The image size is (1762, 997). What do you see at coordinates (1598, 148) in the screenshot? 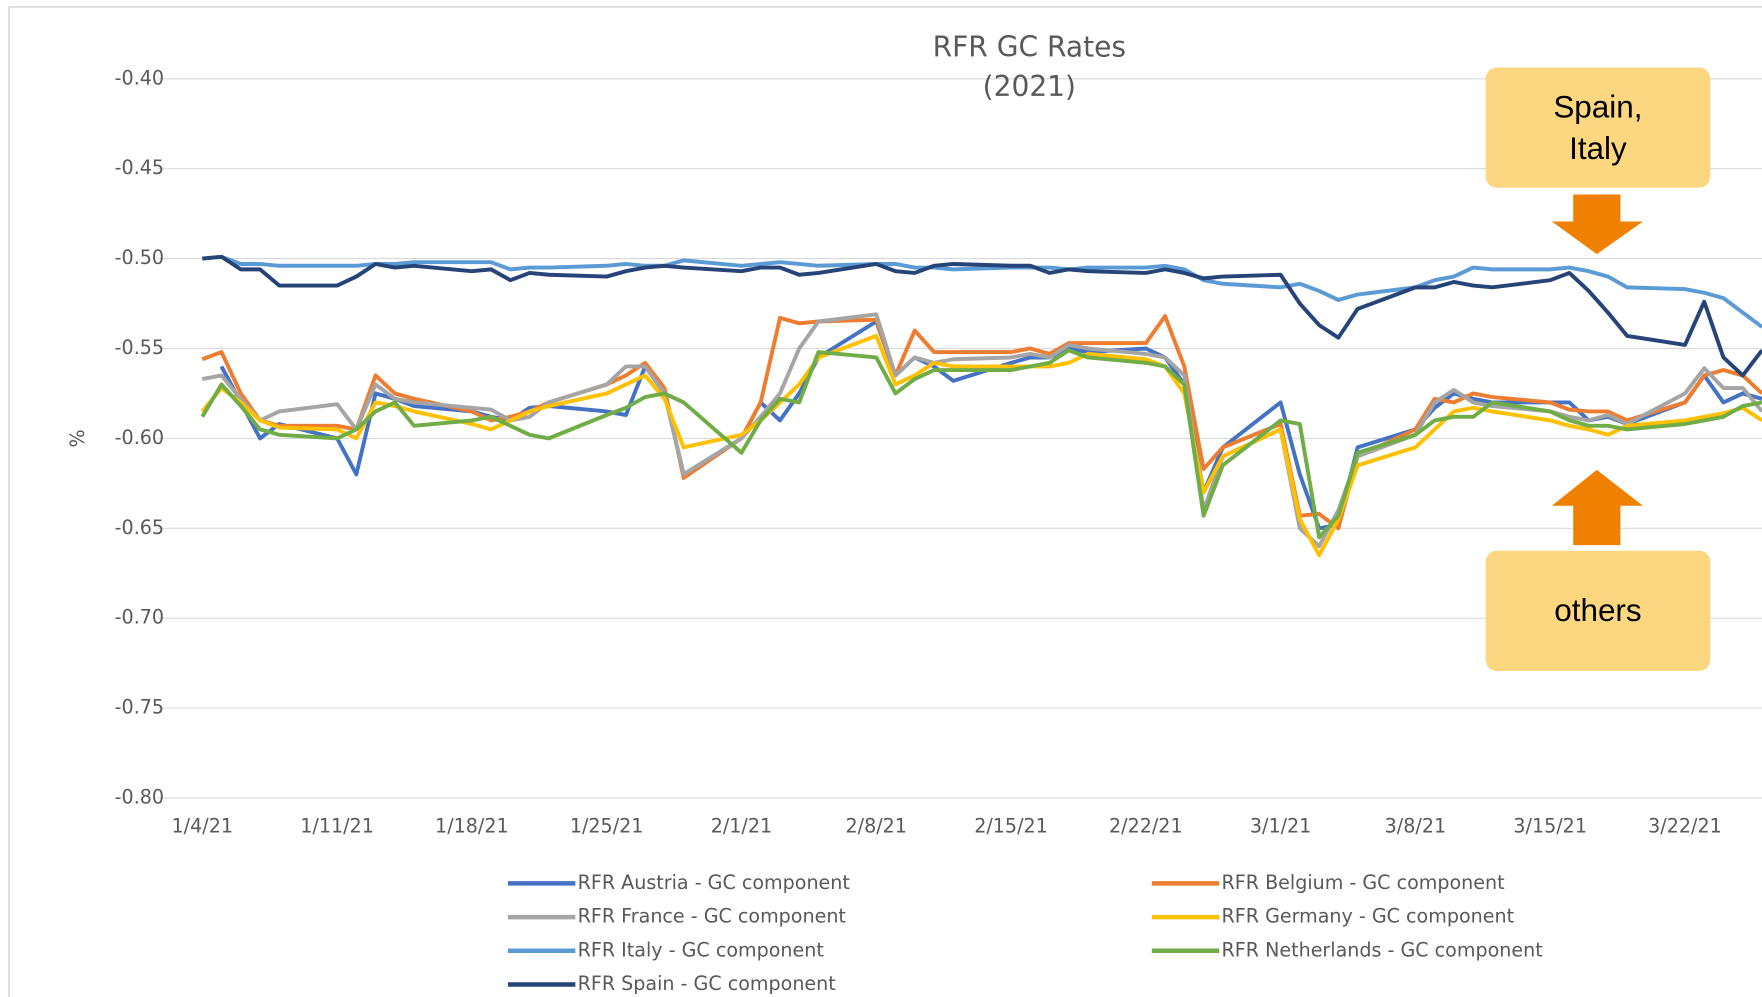
I see `annotation-text: Italy` at bounding box center [1598, 148].